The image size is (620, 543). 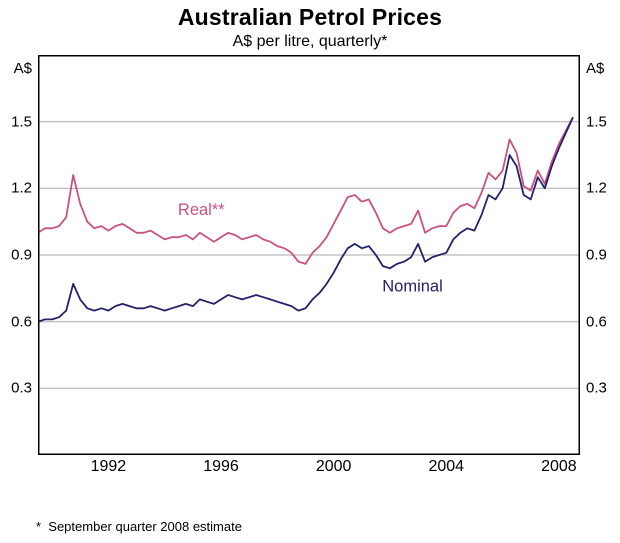 I want to click on chart-title: Australian Petrol Prices, so click(x=310, y=17).